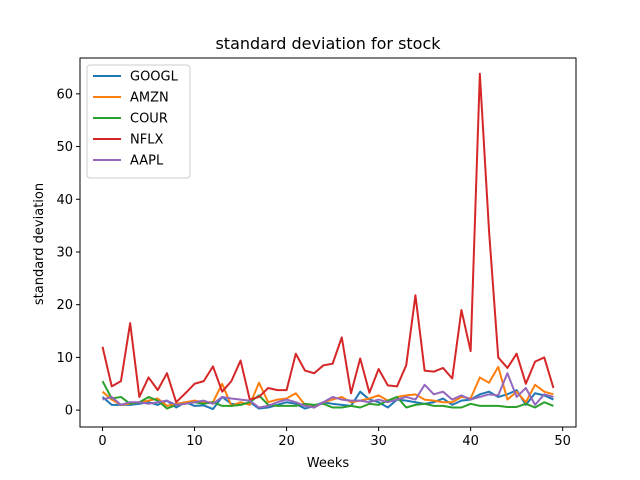 The image size is (640, 480). I want to click on x-tick-label: 0, so click(102, 441).